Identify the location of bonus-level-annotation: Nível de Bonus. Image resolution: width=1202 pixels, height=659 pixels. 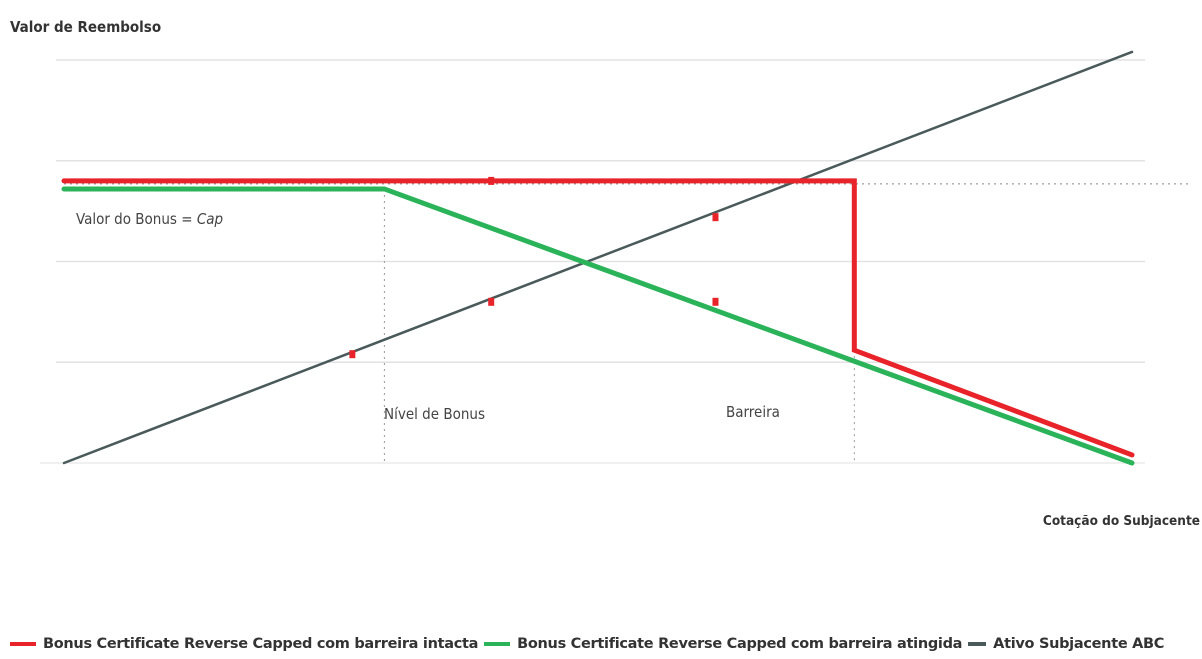
(434, 414).